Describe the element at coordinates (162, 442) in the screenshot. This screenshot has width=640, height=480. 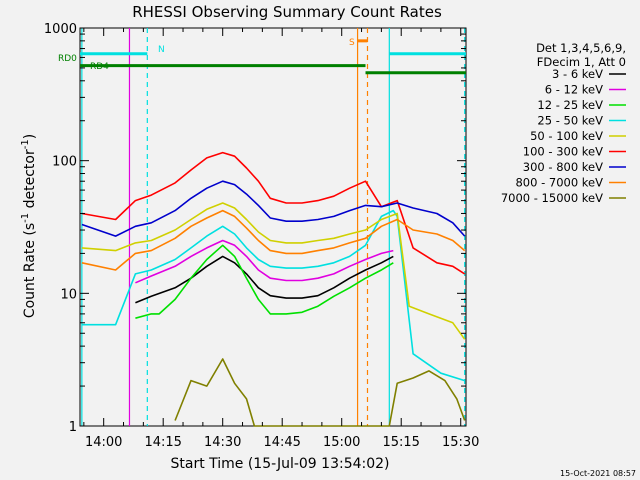
I see `x-tick-label: 14:15` at that location.